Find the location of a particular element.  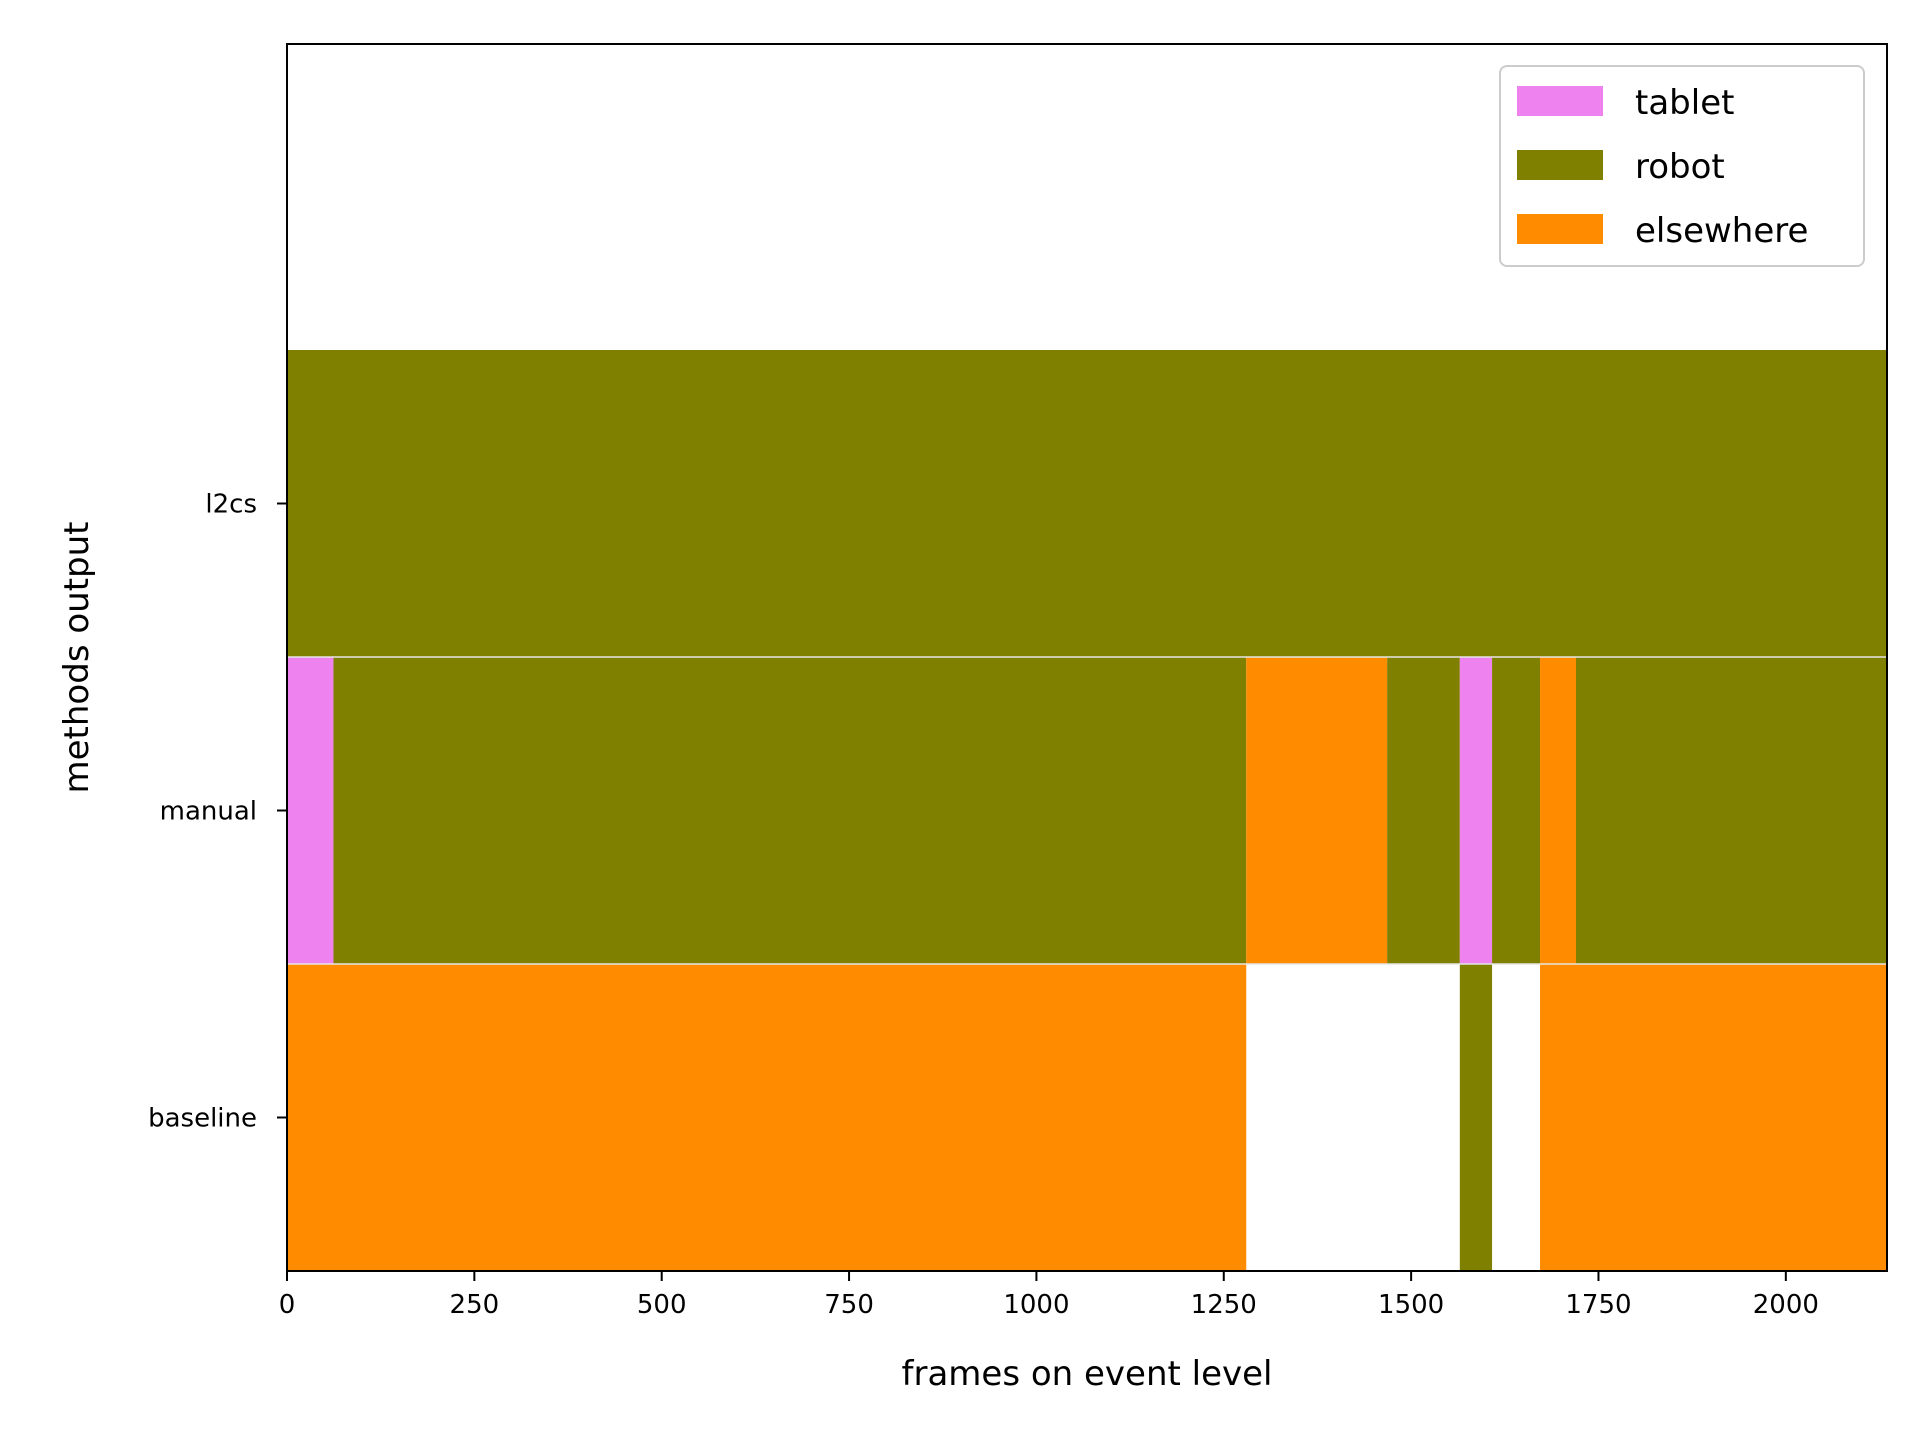

x-axis: 0 250 500 750 1000 1250 1500 1750 2000 is located at coordinates (1049, 1295).